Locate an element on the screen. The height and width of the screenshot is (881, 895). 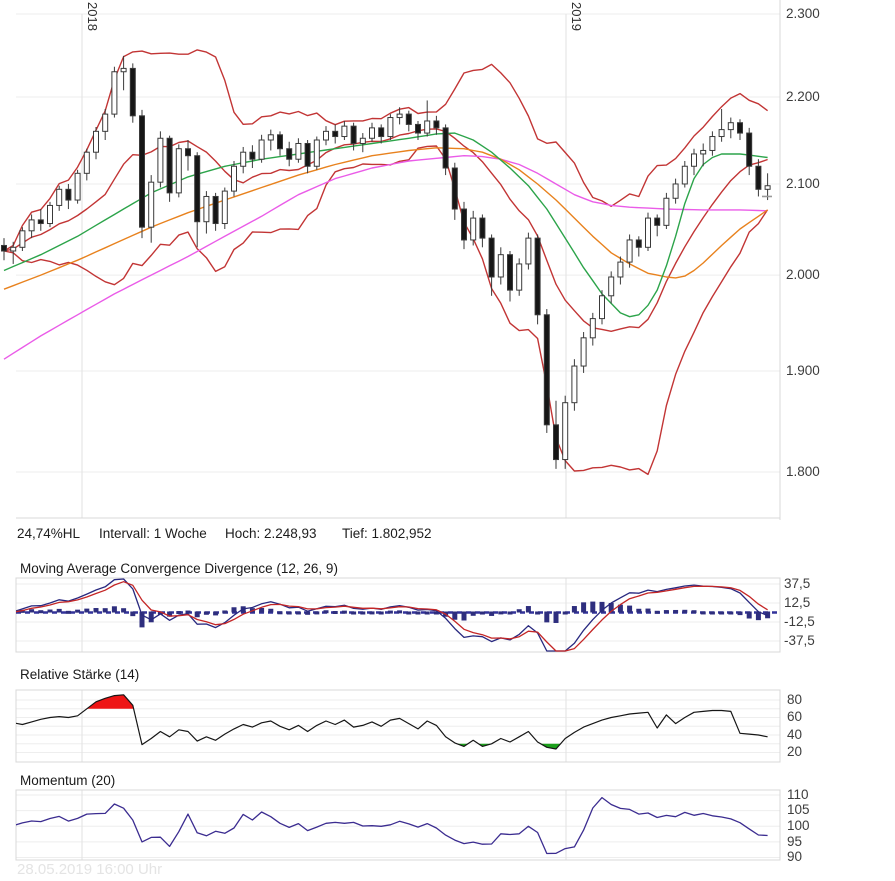
momentum-axis-label: 100 is located at coordinates (798, 825).